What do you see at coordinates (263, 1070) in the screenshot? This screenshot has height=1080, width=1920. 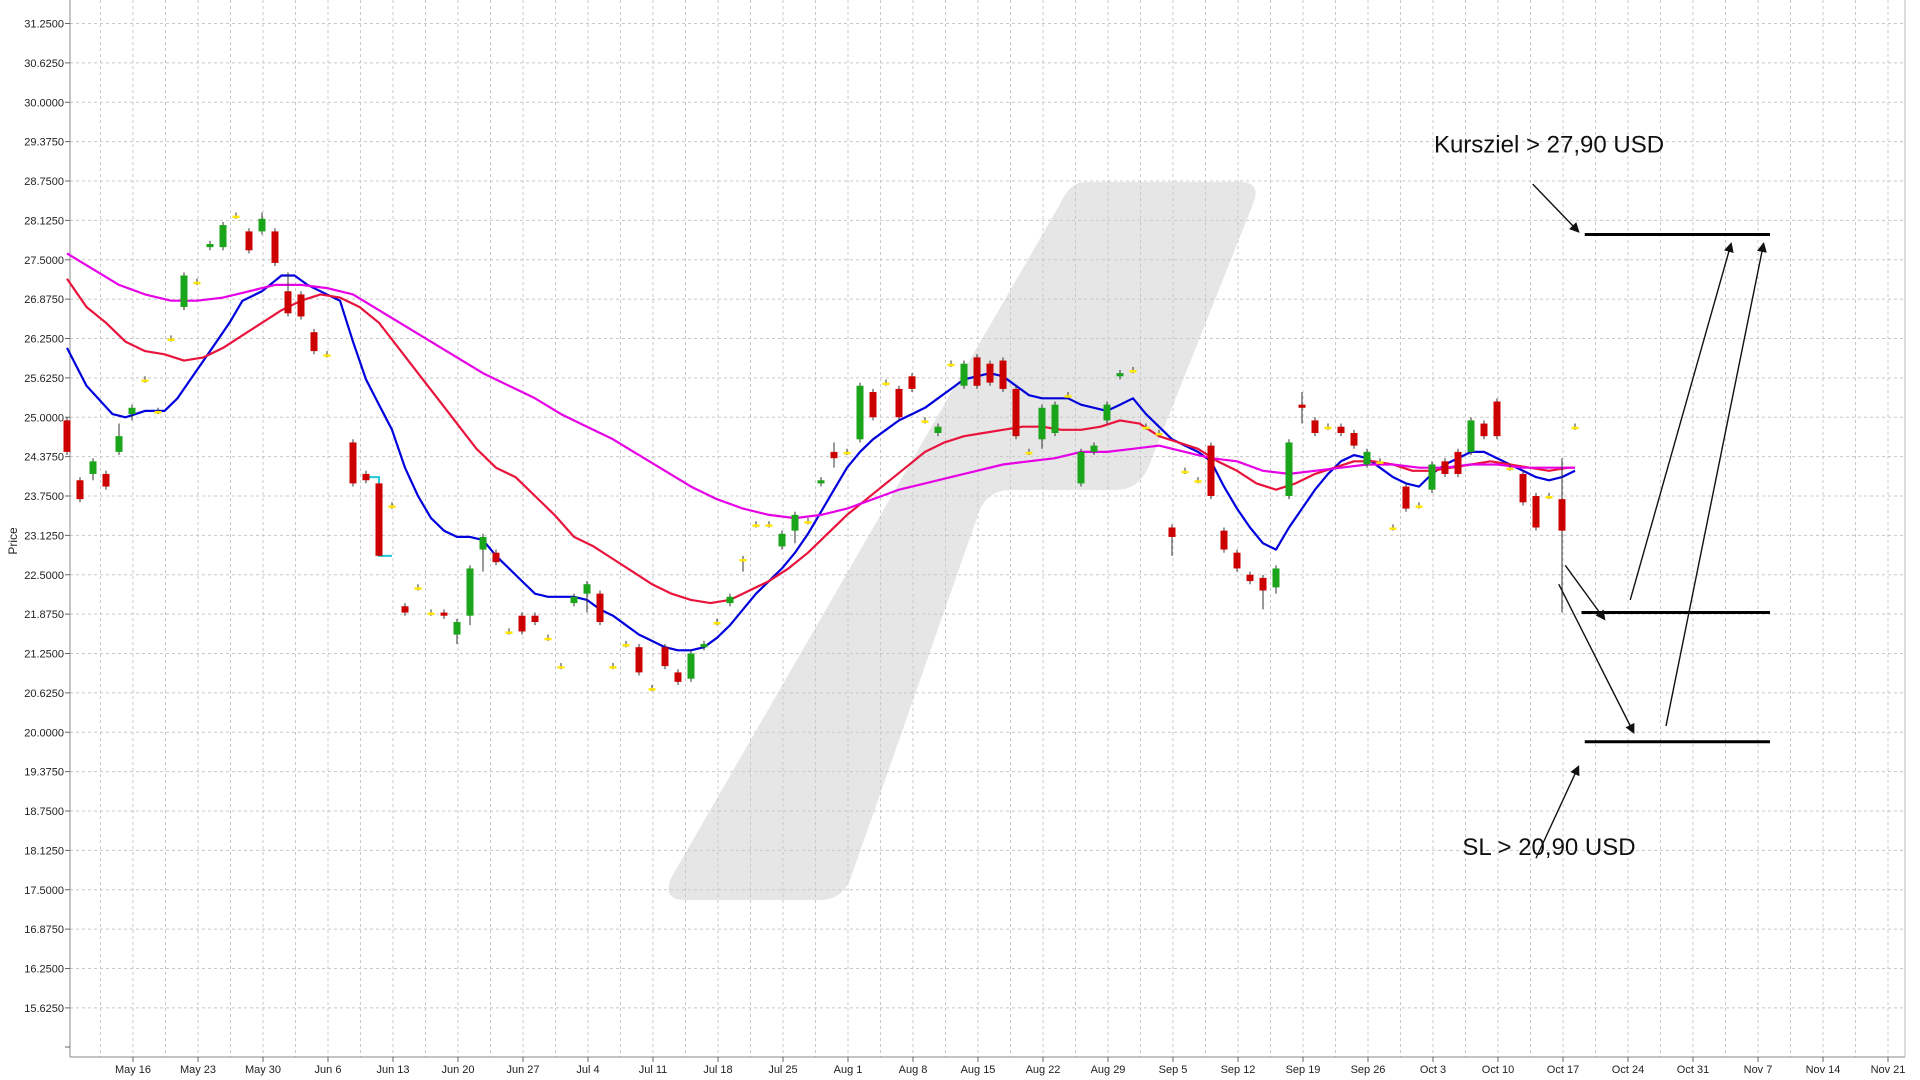 I see `x-tick-label: May 30` at bounding box center [263, 1070].